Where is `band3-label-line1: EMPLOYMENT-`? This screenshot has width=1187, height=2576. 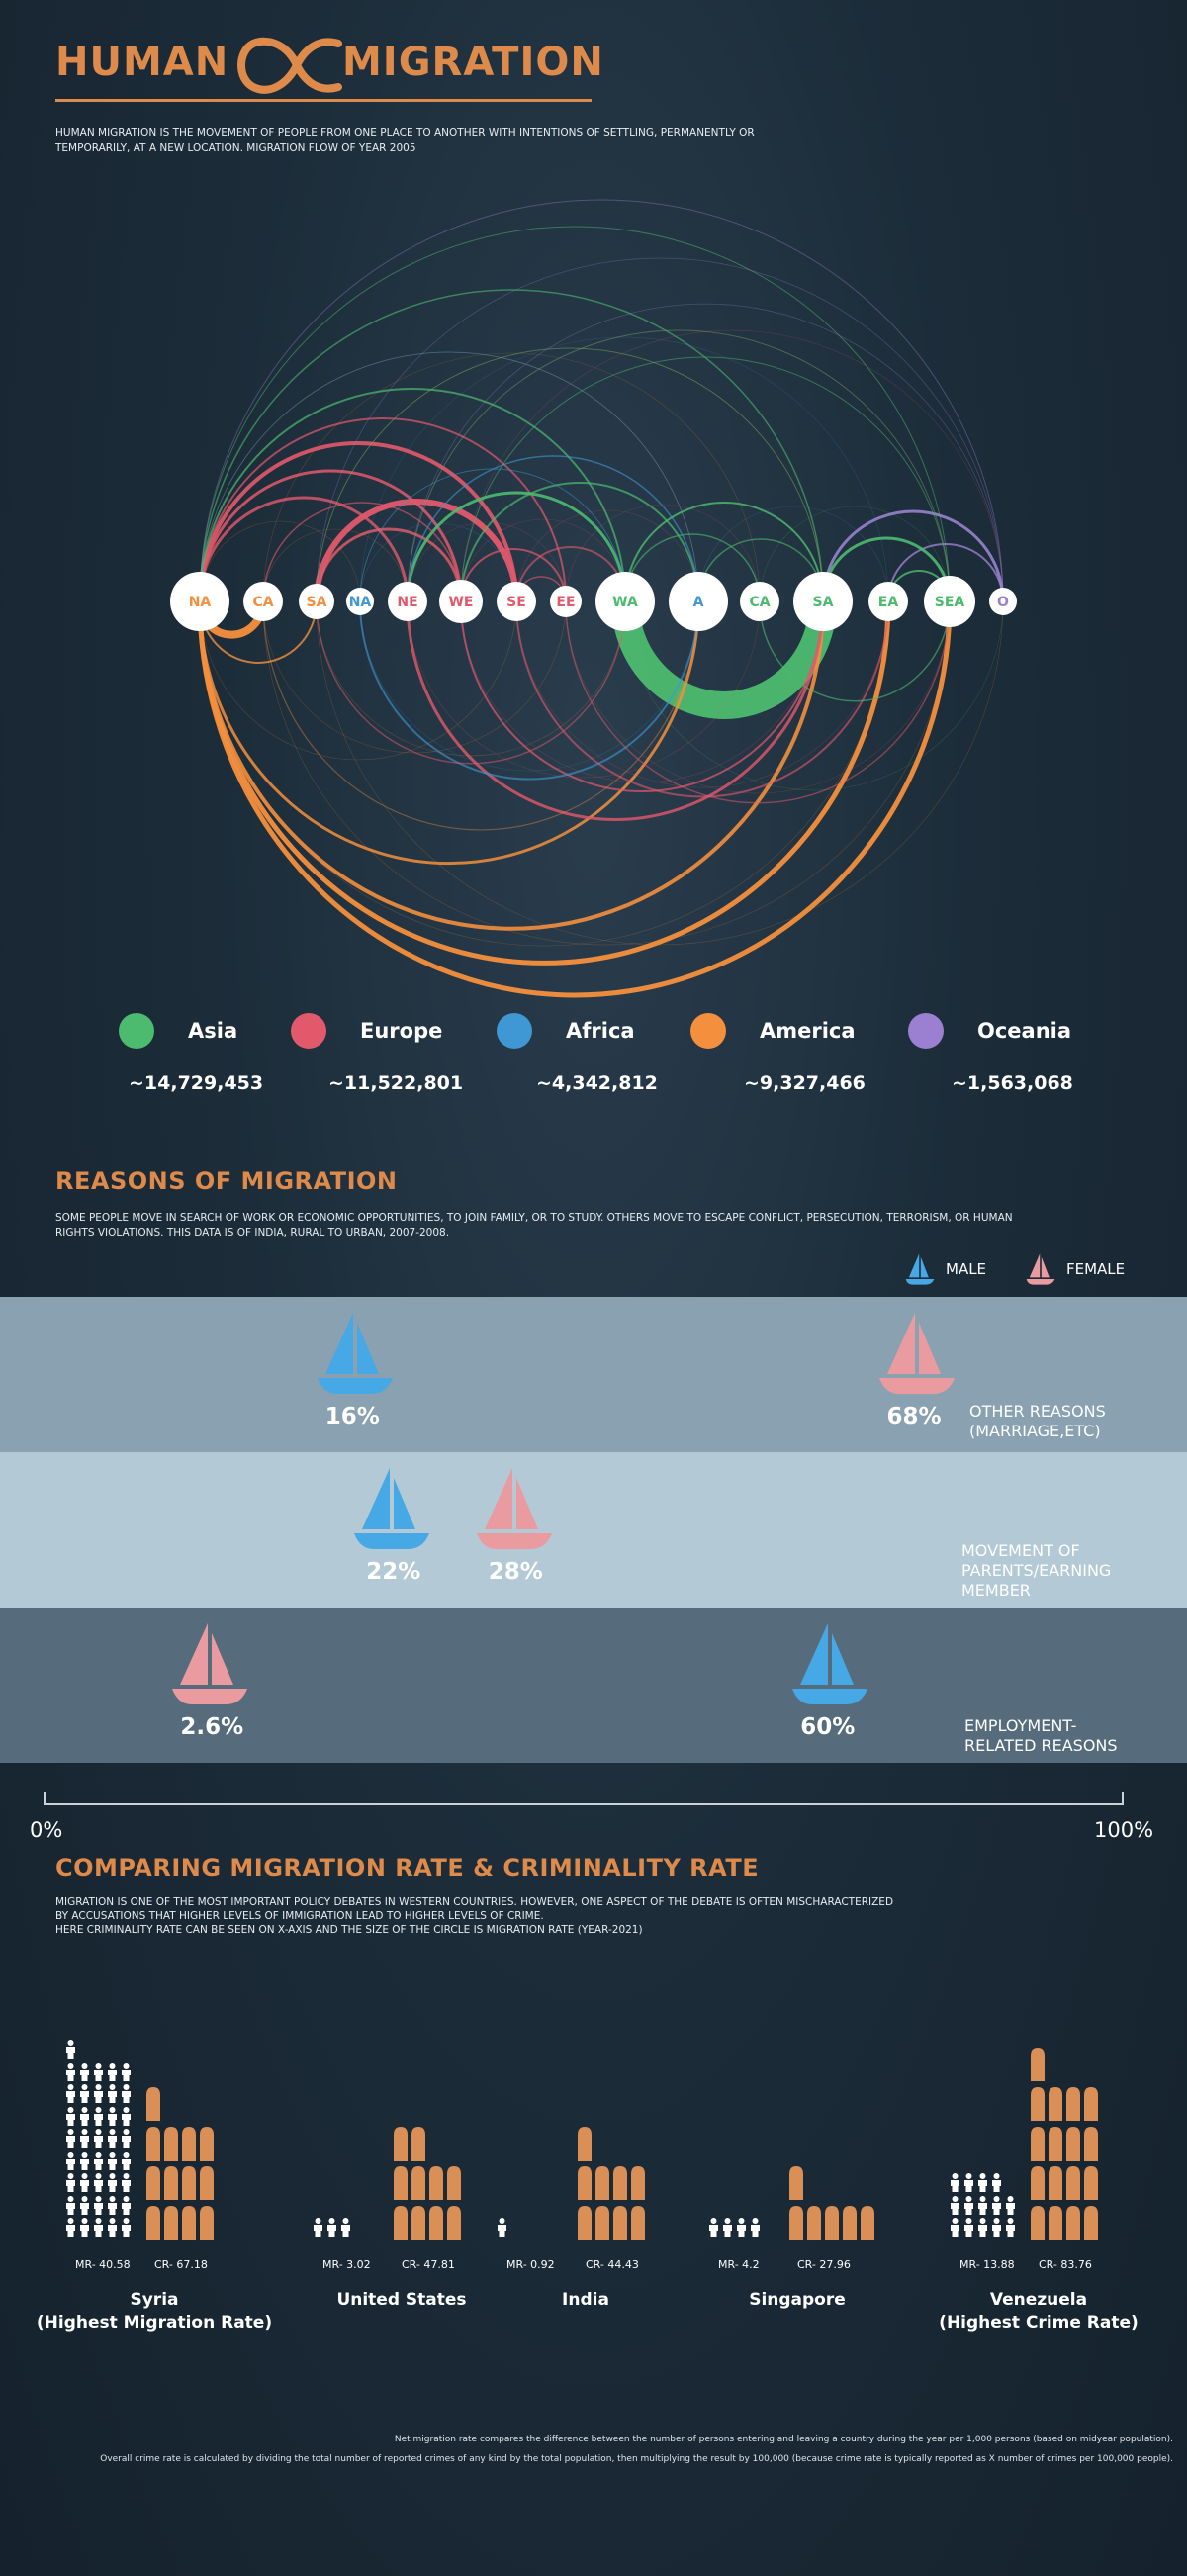 band3-label-line1: EMPLOYMENT- is located at coordinates (1020, 1725).